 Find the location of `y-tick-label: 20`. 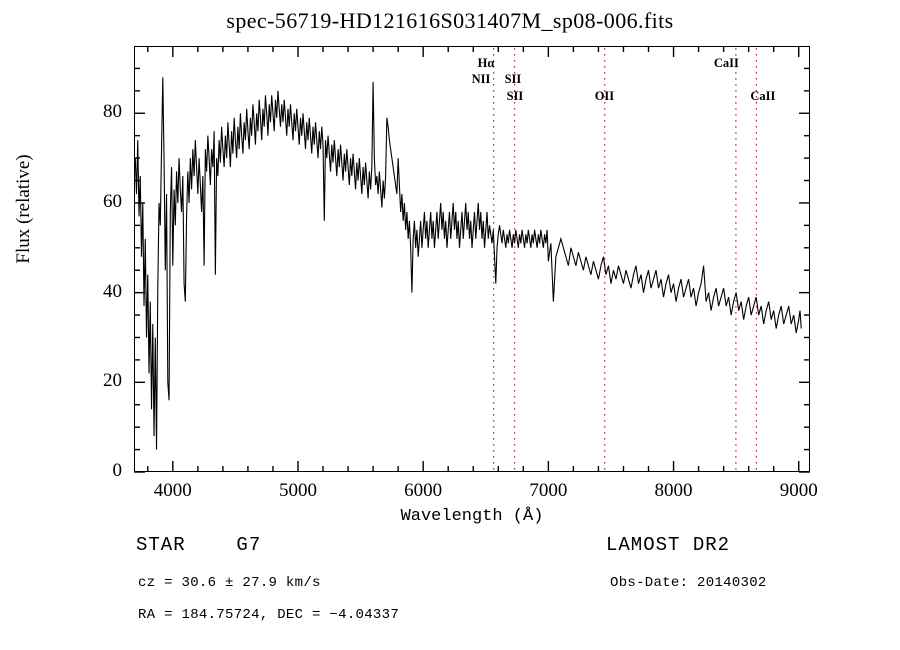

y-tick-label: 20 is located at coordinates (112, 381).